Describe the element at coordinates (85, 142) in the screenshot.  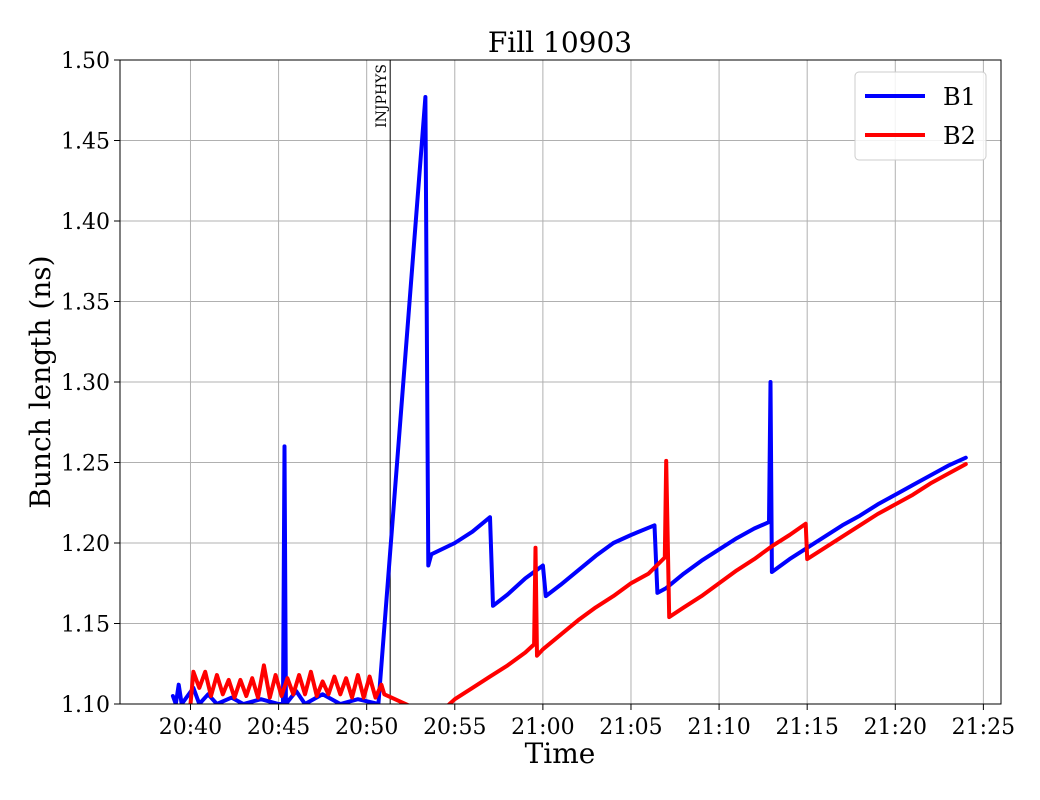
I see `y-tick-label: 1.45` at that location.